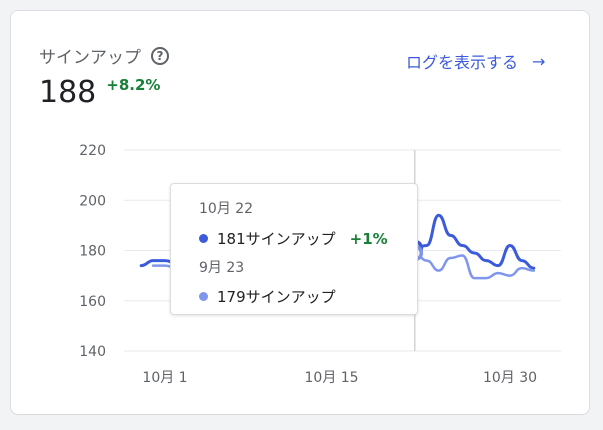 The image size is (603, 430). Describe the element at coordinates (510, 378) in the screenshot. I see `x-tick-label: 10月 30` at that location.